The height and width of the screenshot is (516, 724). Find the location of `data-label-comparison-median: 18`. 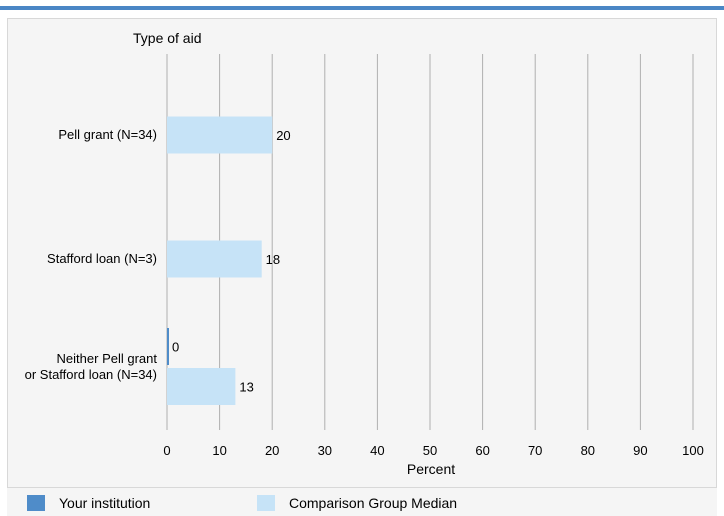

data-label-comparison-median: 18 is located at coordinates (273, 259).